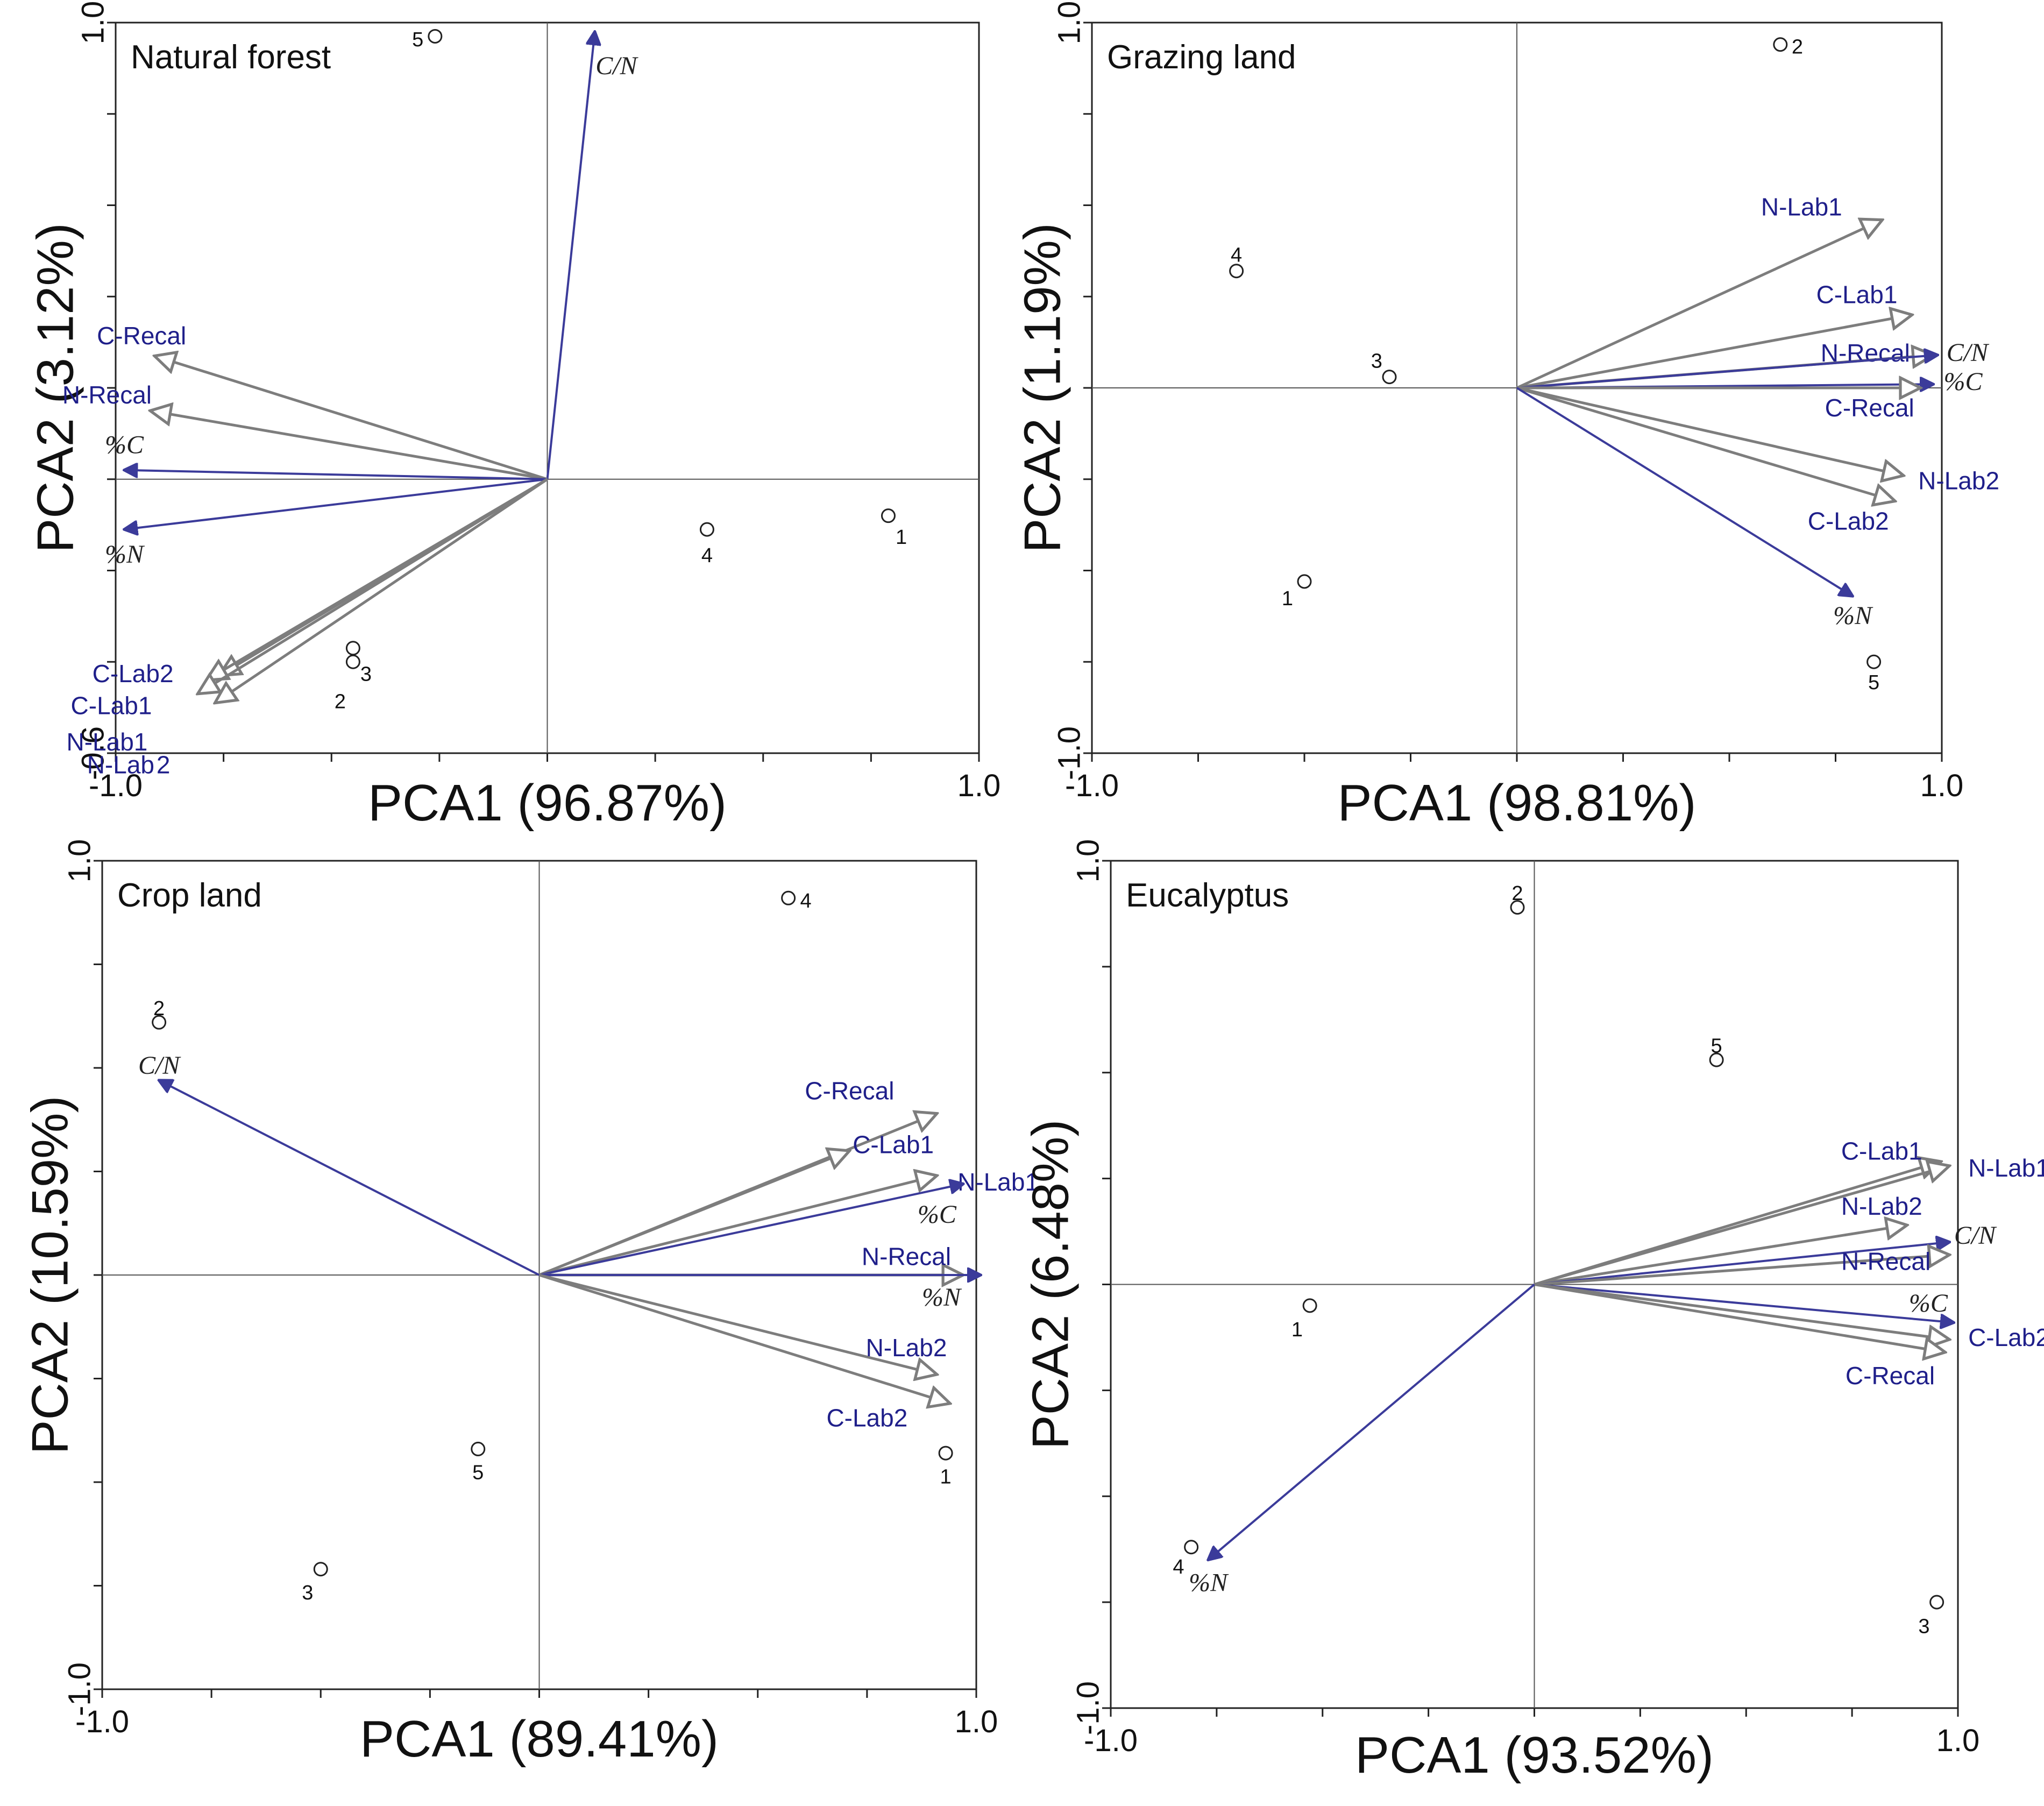  I want to click on x-axis-title: PCA1 (96.87%), so click(548, 803).